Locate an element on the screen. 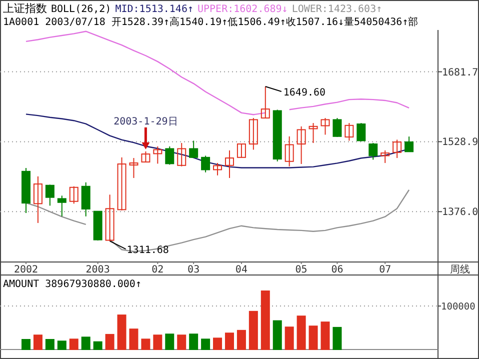 This screenshot has width=479, height=359. y-tick-label: 1376.0 is located at coordinates (460, 212).